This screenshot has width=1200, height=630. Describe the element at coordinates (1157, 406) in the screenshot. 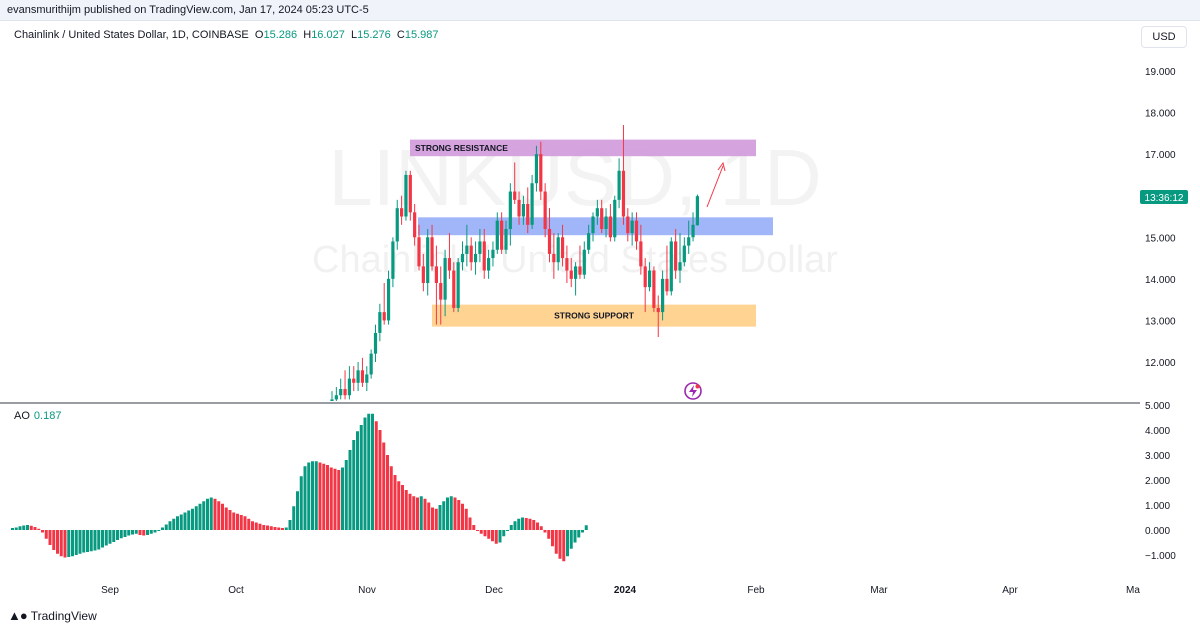

I see `ao-tick-label: 5.000` at that location.